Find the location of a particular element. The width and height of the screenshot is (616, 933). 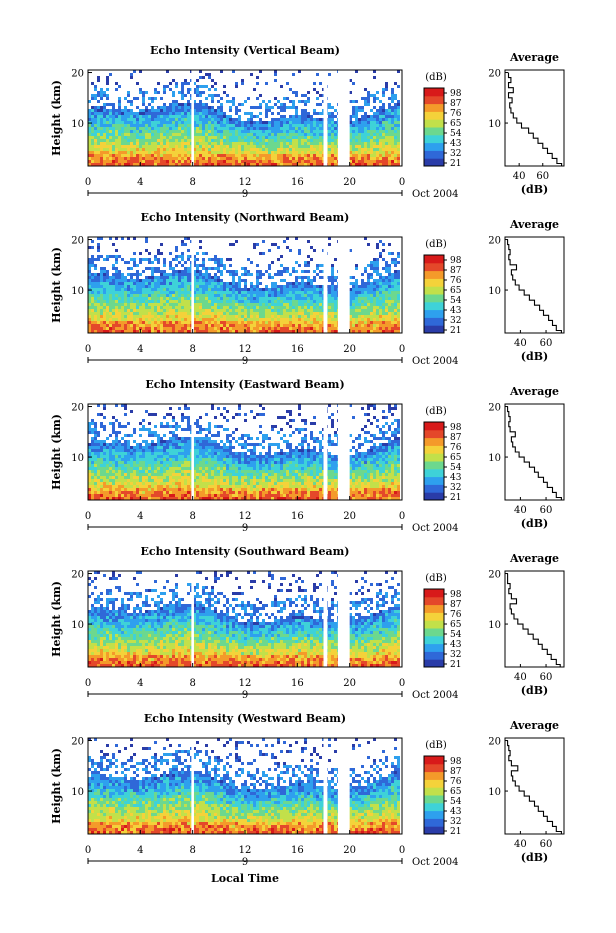

heatmap-field is located at coordinates (244, 452).